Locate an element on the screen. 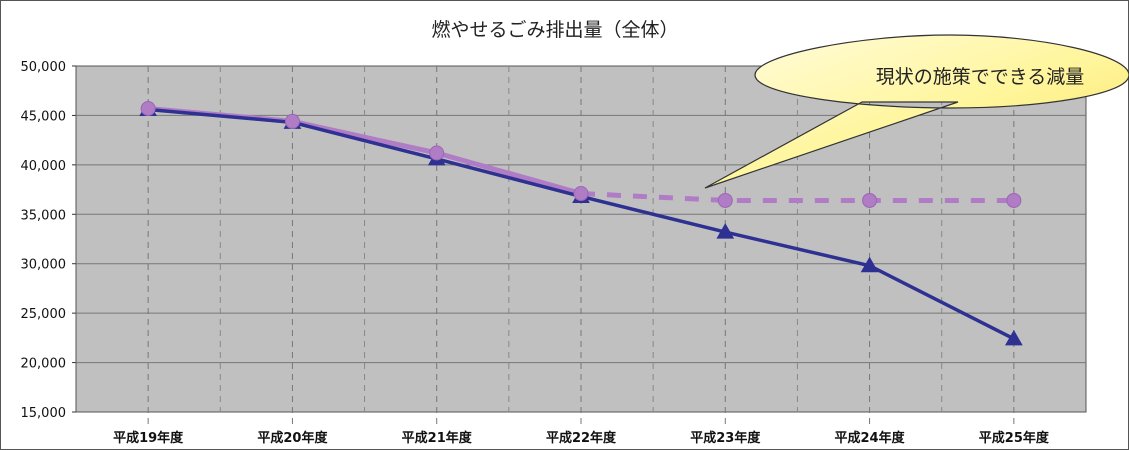 Image resolution: width=1129 pixels, height=450 pixels. x-tick-label: 平成22年度 is located at coordinates (581, 438).